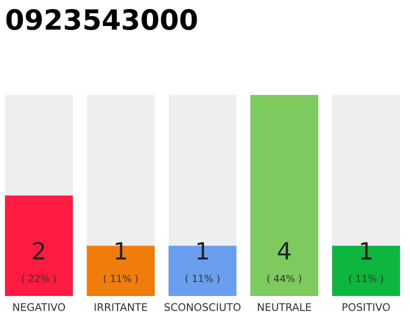 The height and width of the screenshot is (320, 410). Describe the element at coordinates (101, 19) in the screenshot. I see `chart-title: 0923543000` at that location.